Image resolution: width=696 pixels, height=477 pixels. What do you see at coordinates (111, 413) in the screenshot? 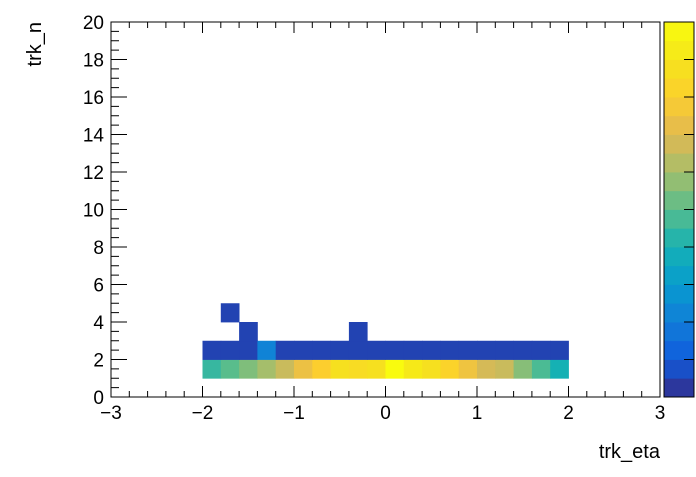
I see `x-tick-label: −3` at bounding box center [111, 413].